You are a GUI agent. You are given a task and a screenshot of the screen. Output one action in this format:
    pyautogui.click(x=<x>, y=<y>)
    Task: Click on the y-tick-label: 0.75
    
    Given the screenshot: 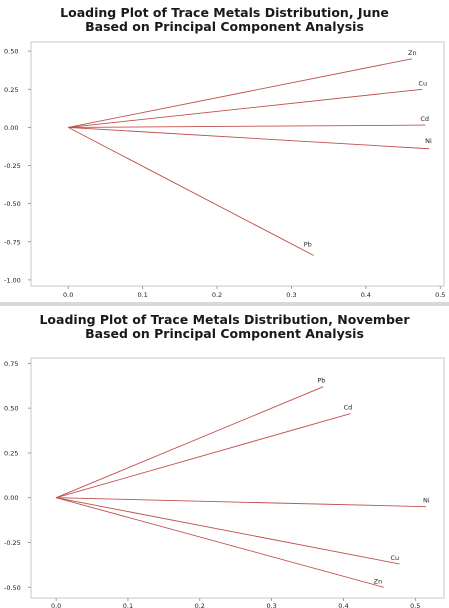 What is the action you would take?
    pyautogui.click(x=11, y=364)
    